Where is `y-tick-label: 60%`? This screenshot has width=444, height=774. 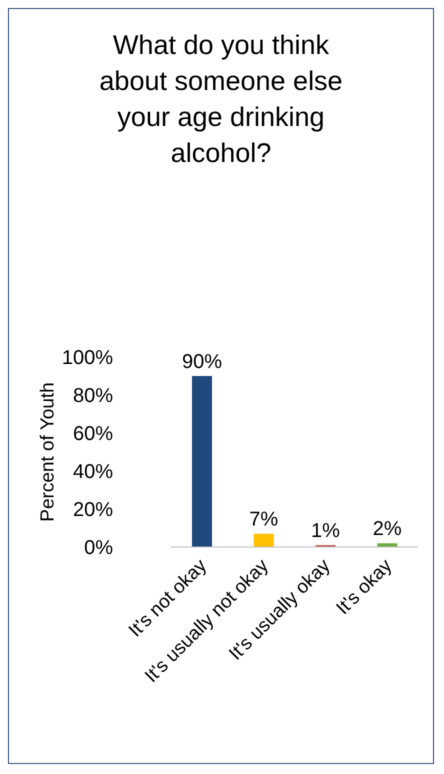
y-tick-label: 60% is located at coordinates (93, 434).